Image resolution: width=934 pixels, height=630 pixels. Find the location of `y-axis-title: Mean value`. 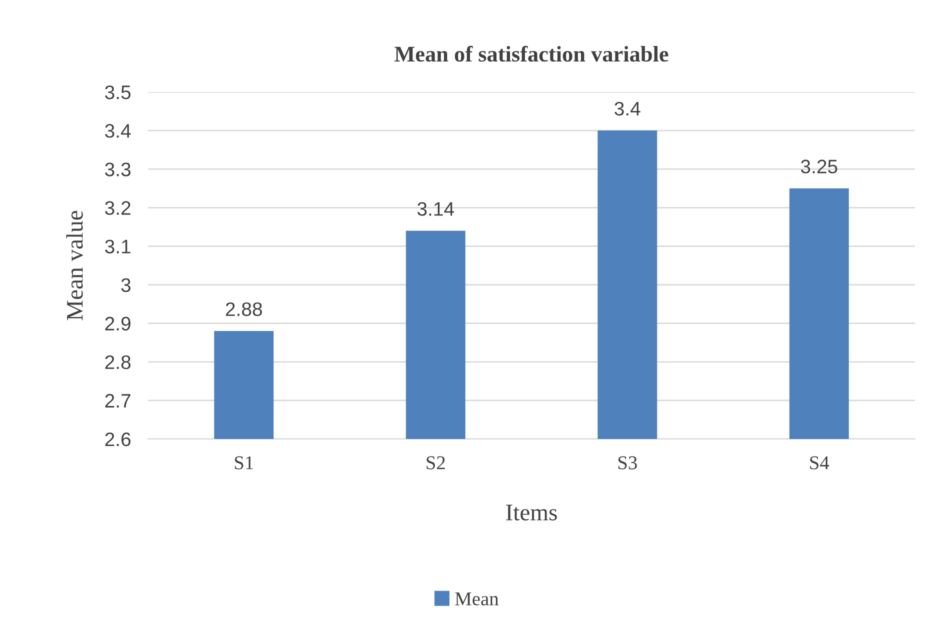

y-axis-title: Mean value is located at coordinates (74, 265).